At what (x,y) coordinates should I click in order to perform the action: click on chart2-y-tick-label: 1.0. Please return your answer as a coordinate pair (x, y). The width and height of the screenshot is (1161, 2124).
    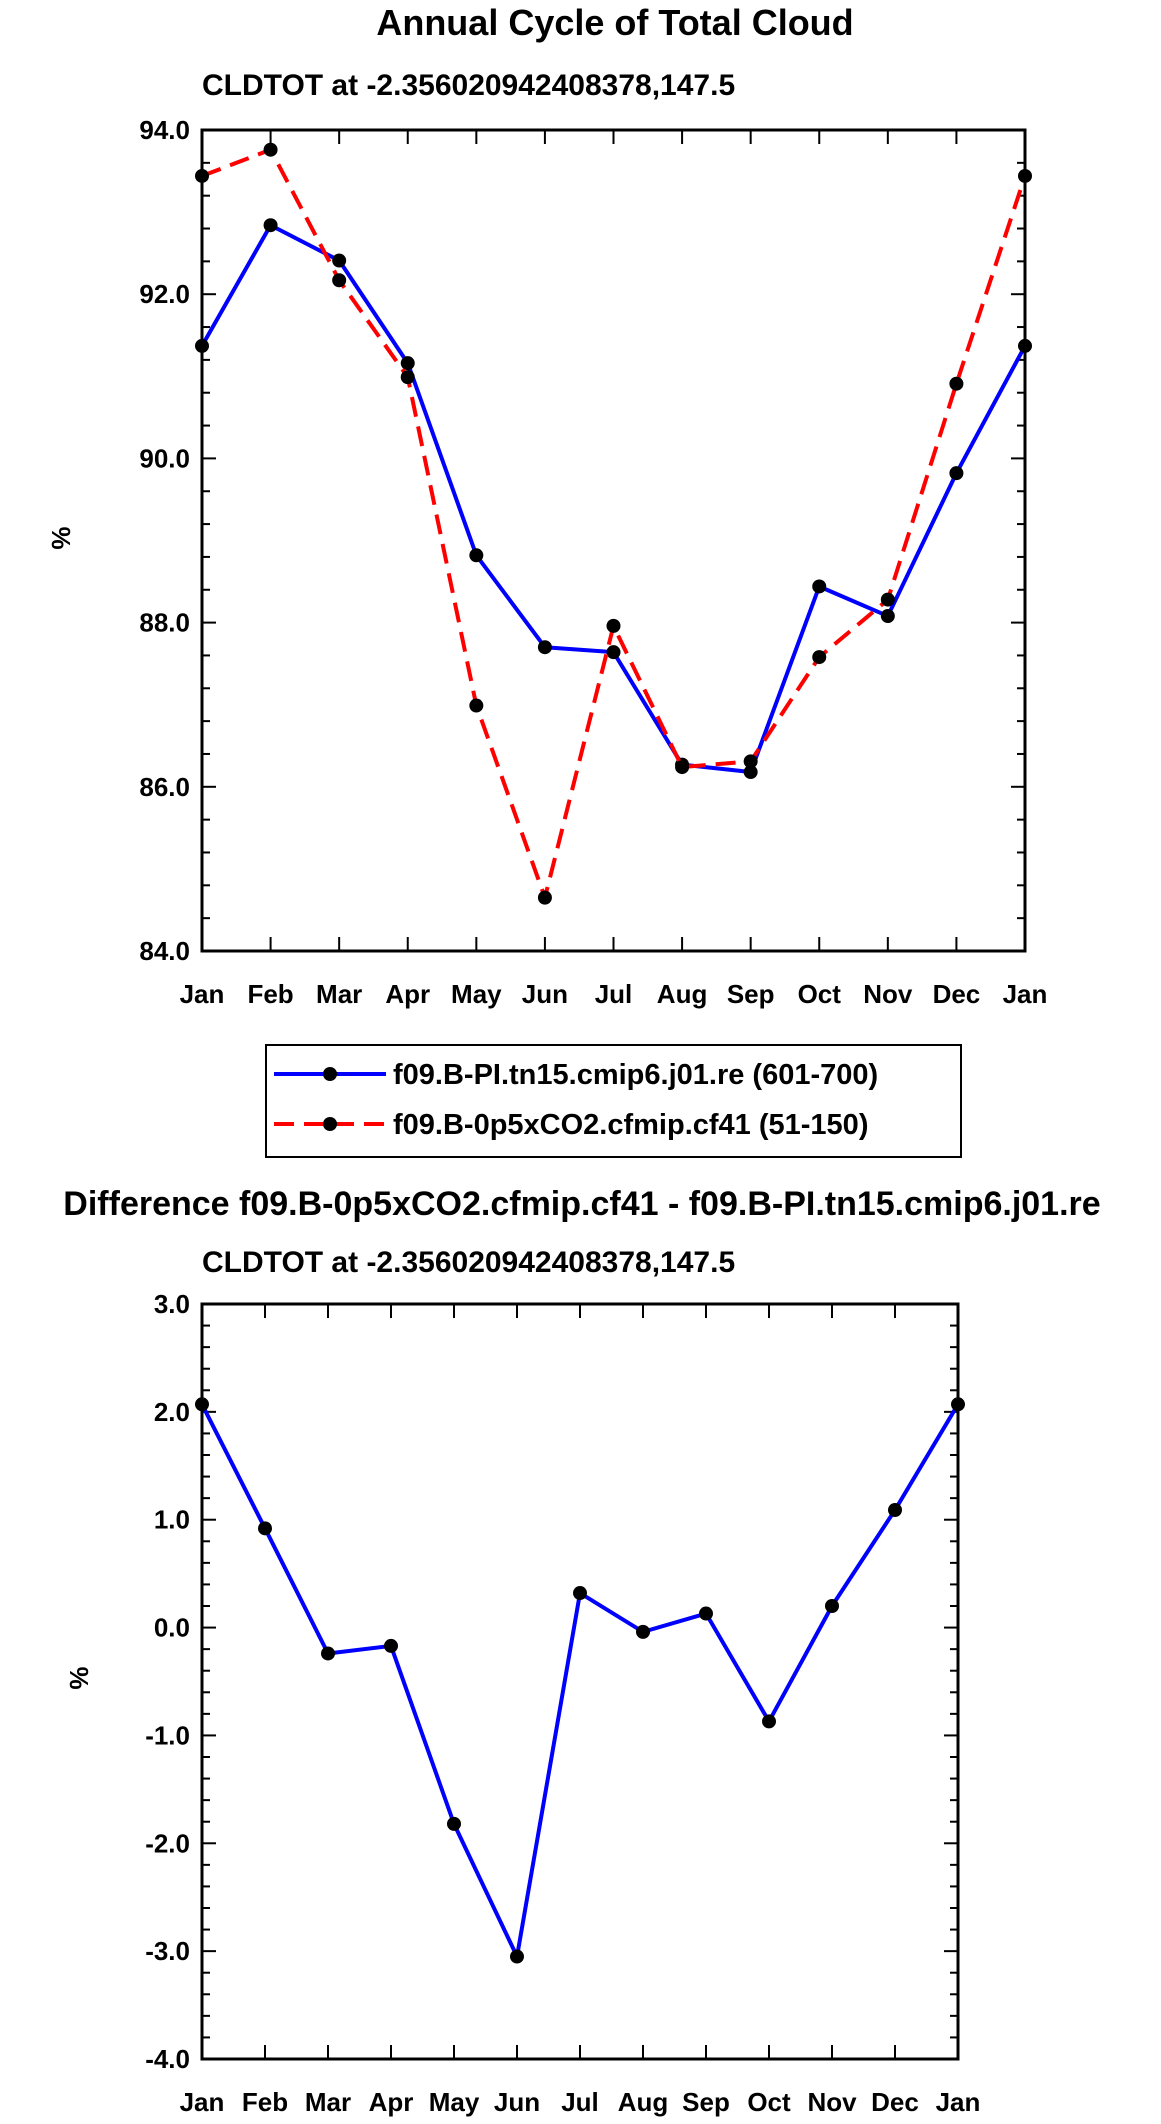
    Looking at the image, I should click on (172, 1520).